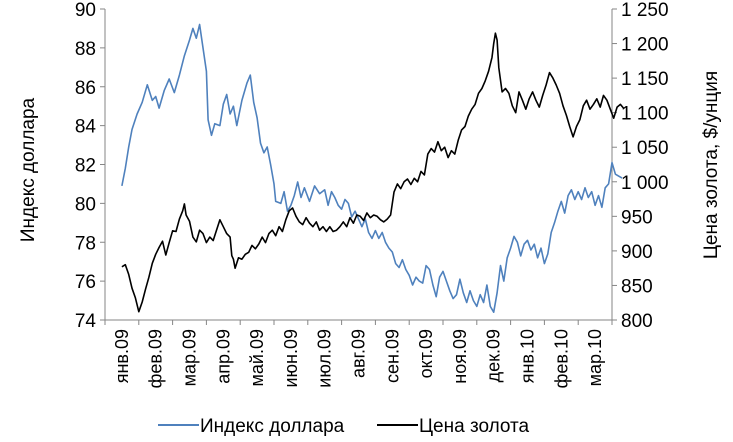  Describe the element at coordinates (426, 353) in the screenshot. I see `x-tick-label: окт.09` at that location.